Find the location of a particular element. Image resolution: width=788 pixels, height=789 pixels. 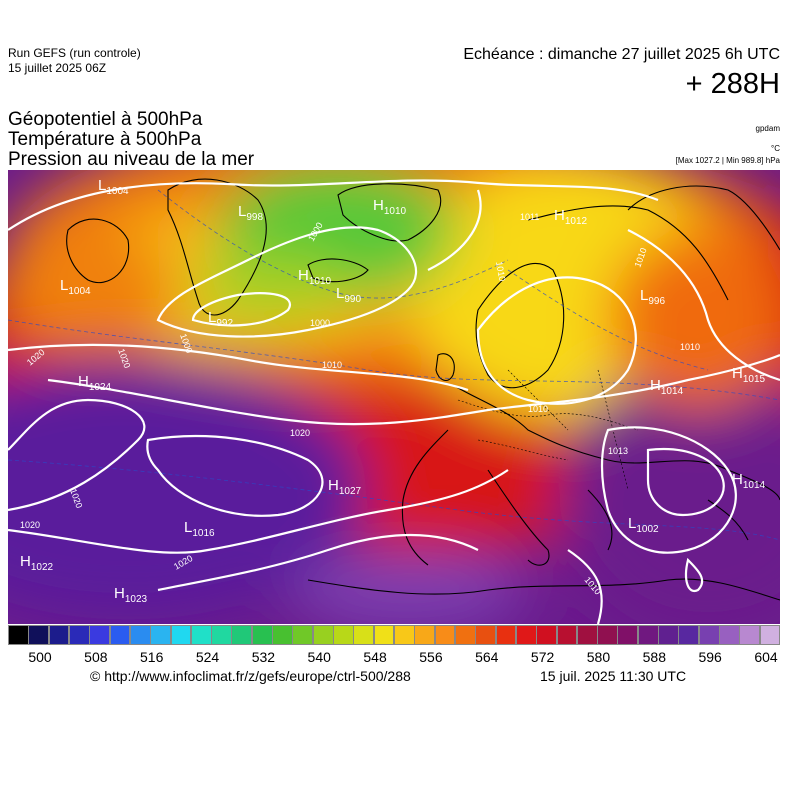

pressure-range: [Max 1027.2 | Min 989.8] hPa is located at coordinates (727, 160).